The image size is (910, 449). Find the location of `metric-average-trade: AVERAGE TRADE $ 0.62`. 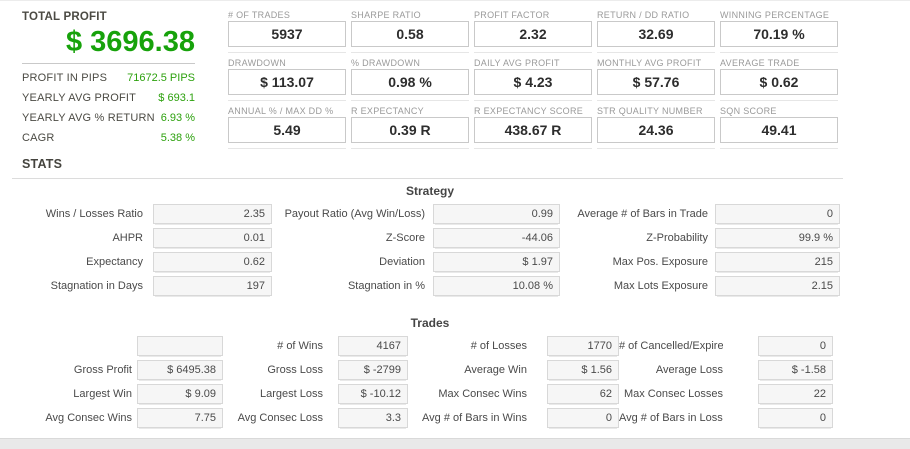

metric-average-trade: AVERAGE TRADE $ 0.62 is located at coordinates (779, 79).